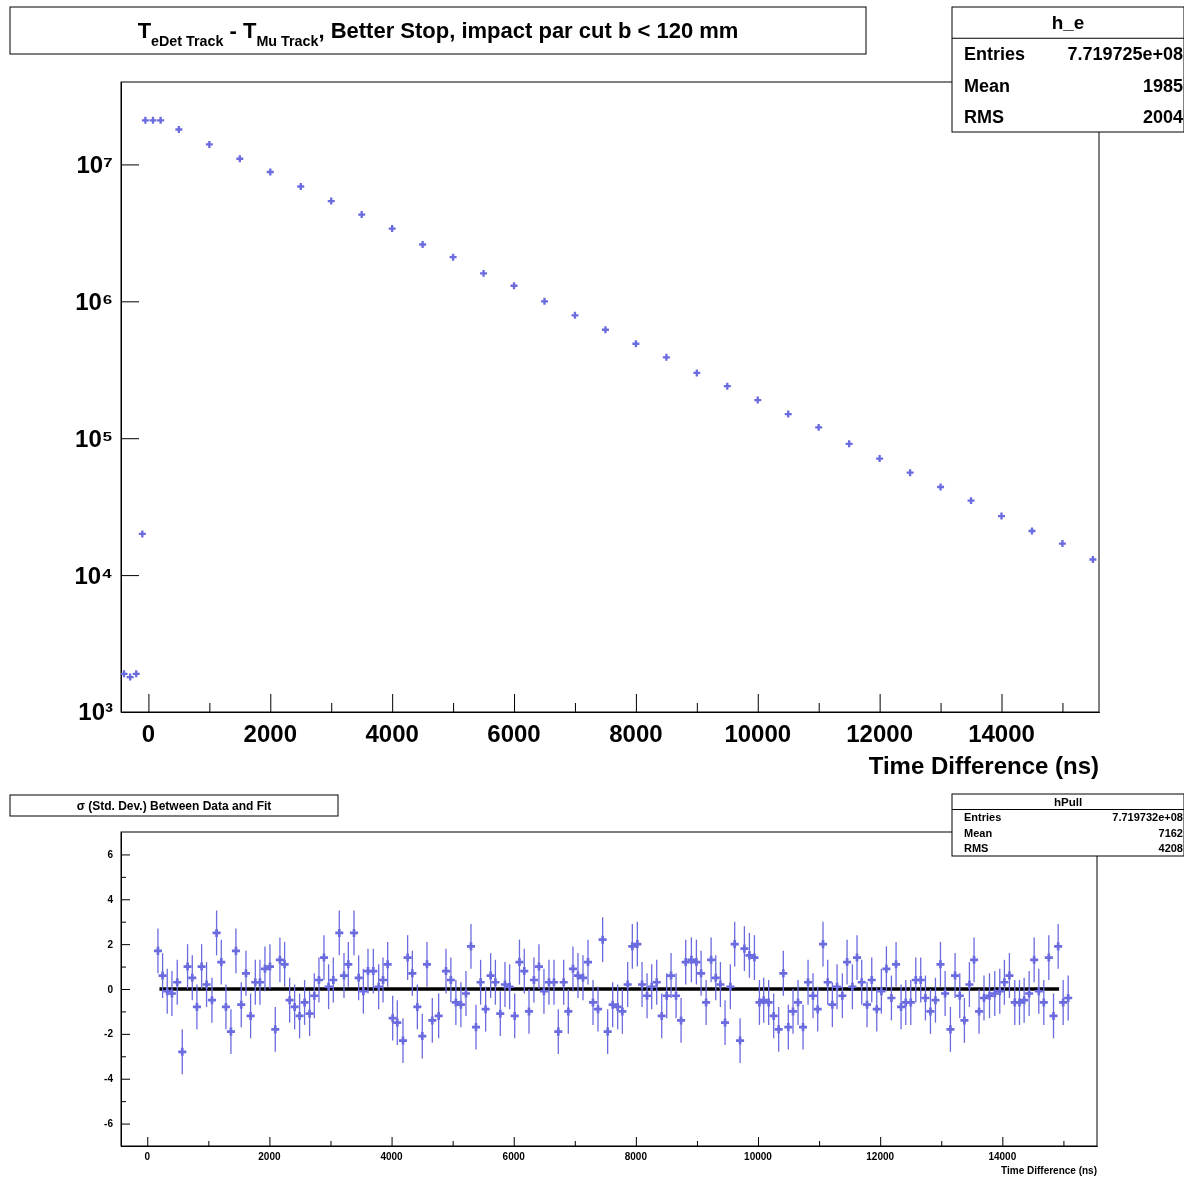 The width and height of the screenshot is (1184, 1180). What do you see at coordinates (110, 989) in the screenshot?
I see `y-tick-label: 0` at bounding box center [110, 989].